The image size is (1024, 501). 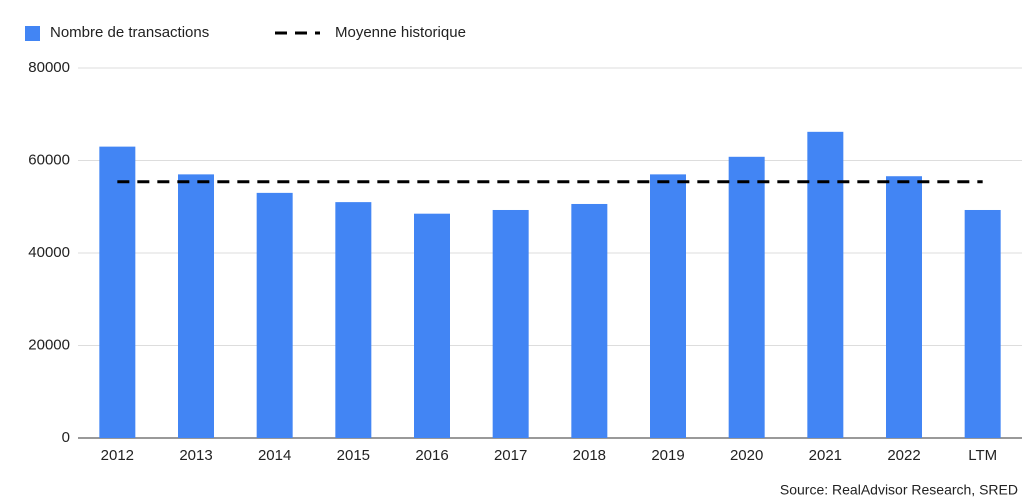 I want to click on y-tick-label: 40000, so click(x=49, y=252).